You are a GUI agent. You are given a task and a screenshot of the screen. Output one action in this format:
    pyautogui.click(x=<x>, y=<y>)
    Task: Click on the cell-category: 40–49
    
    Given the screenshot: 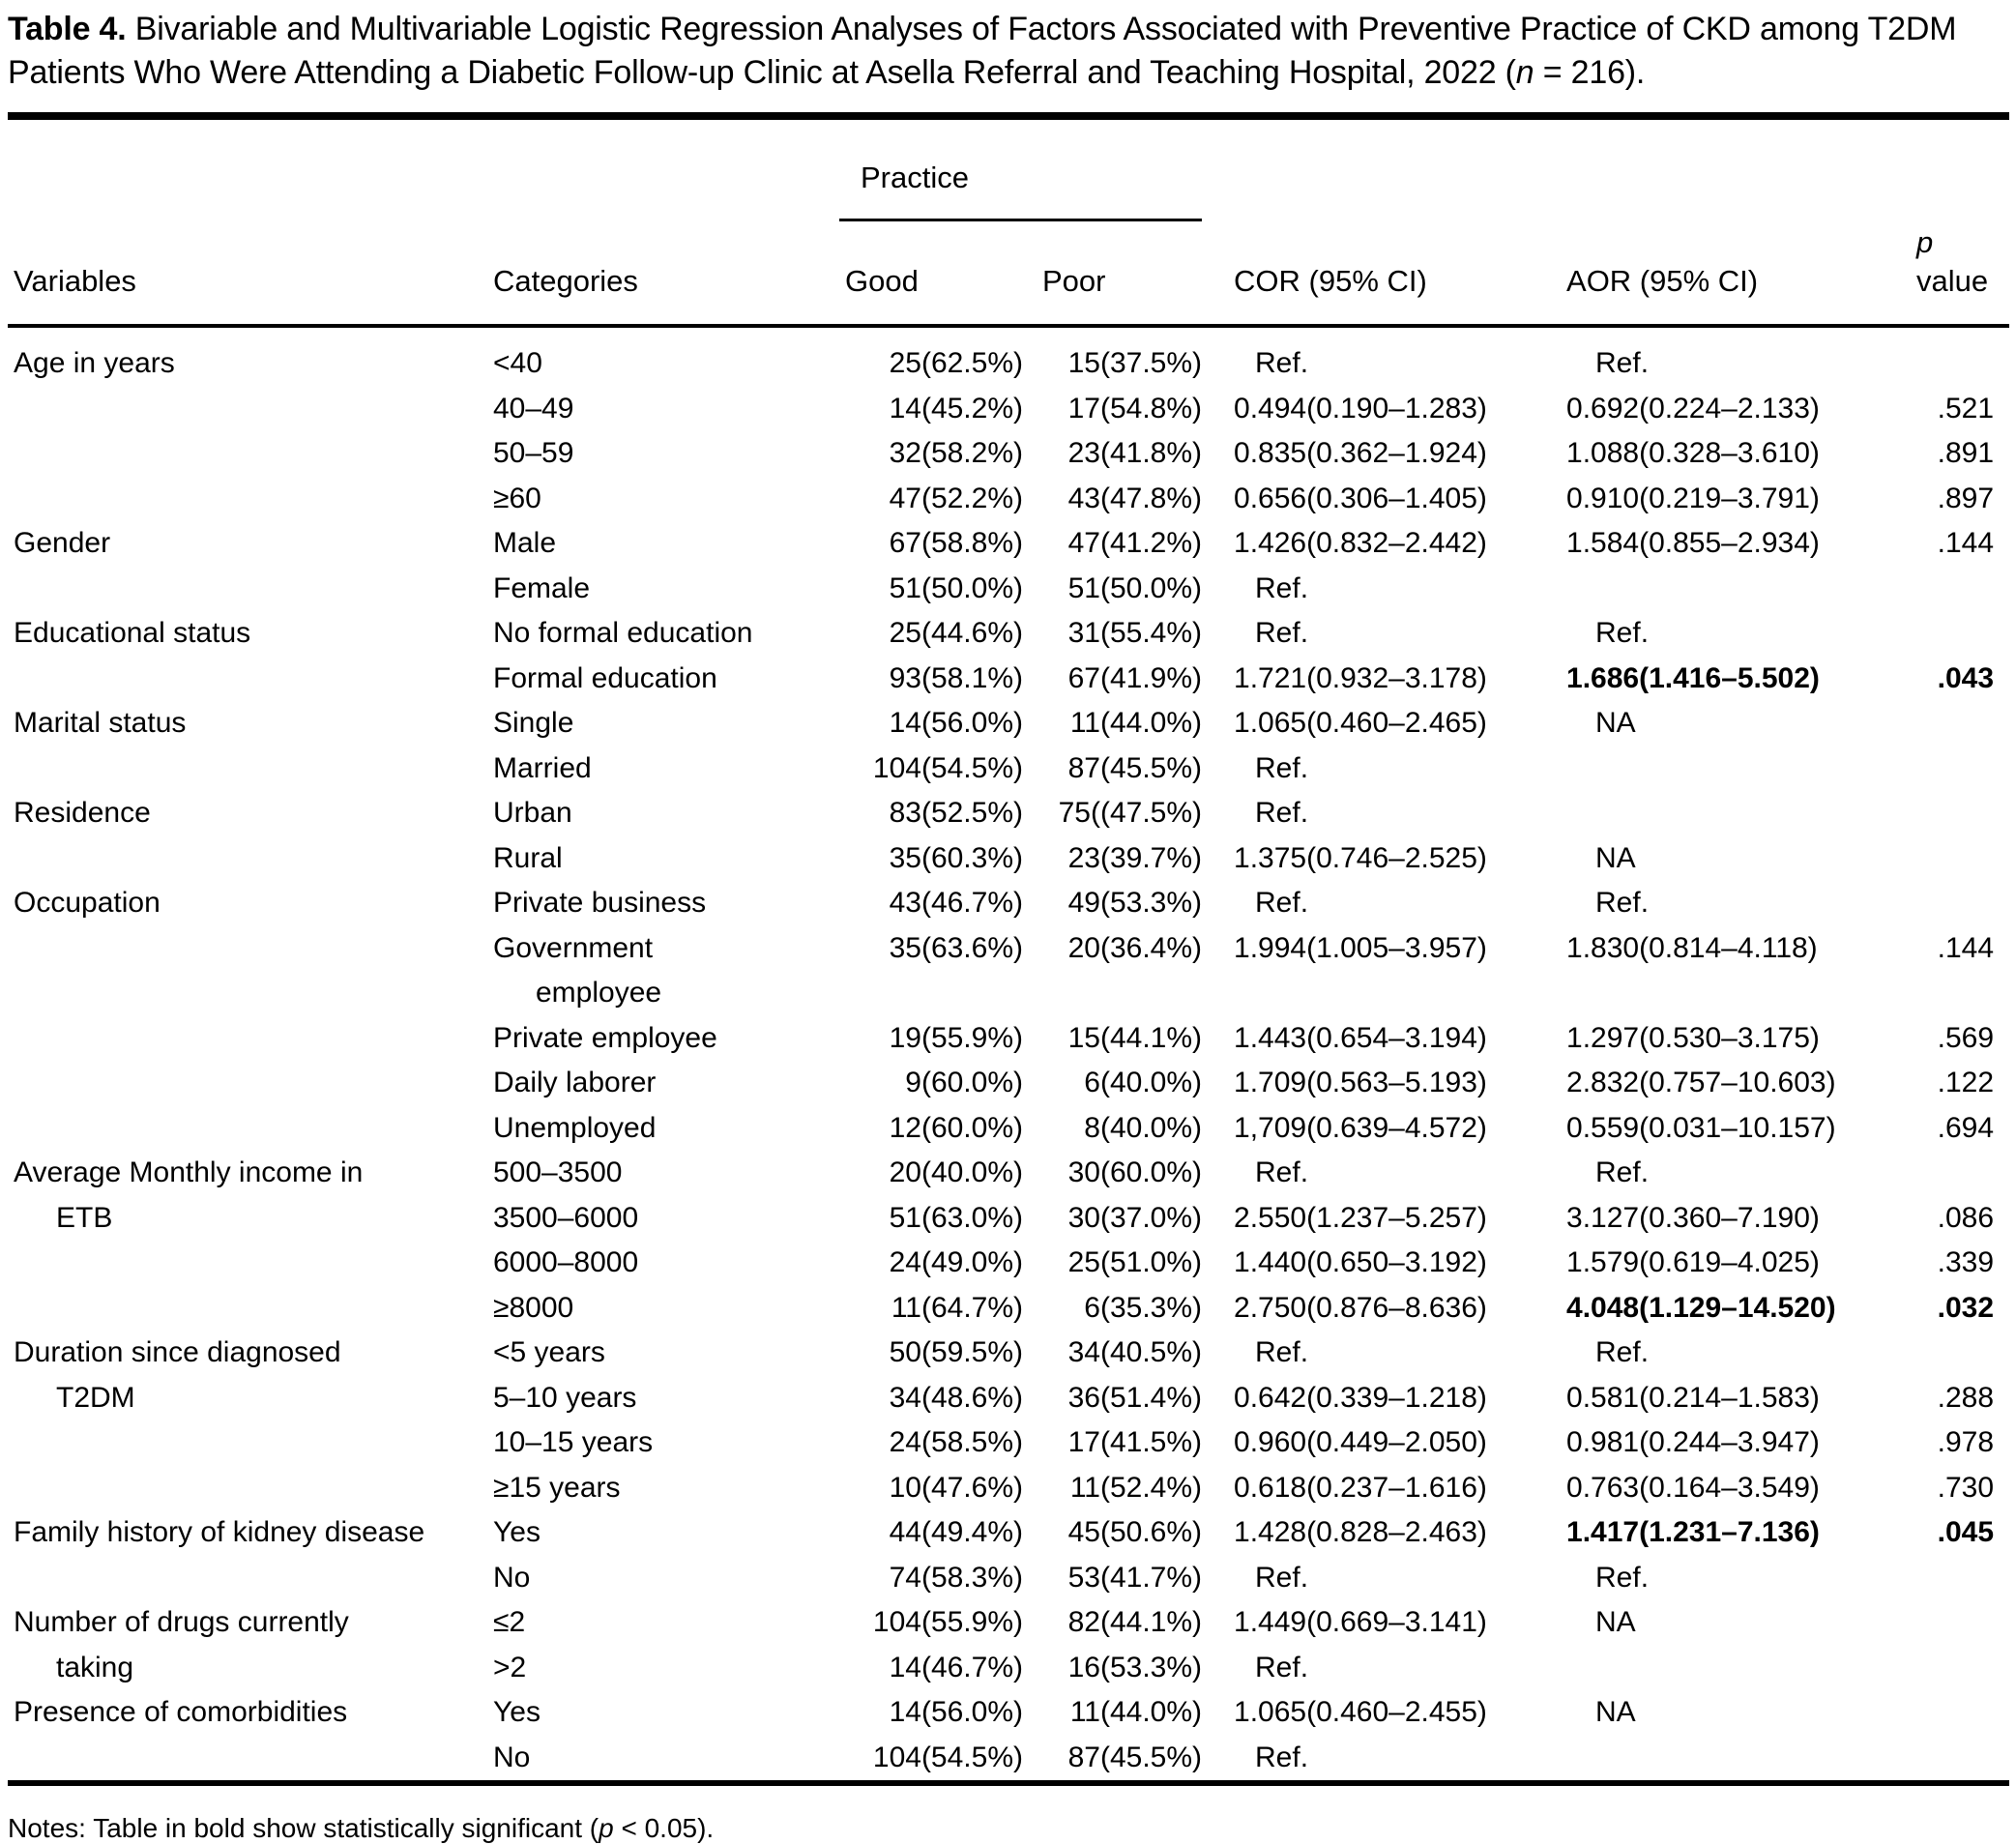 What is the action you would take?
    pyautogui.click(x=533, y=408)
    